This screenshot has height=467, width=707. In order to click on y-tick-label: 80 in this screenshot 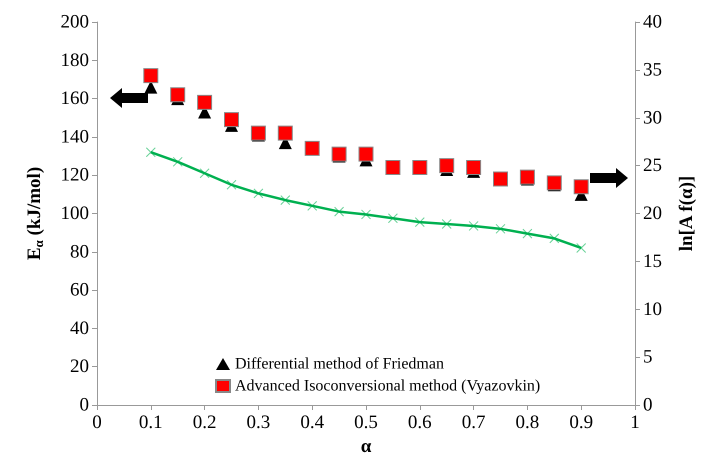, I will do `click(79, 251)`.